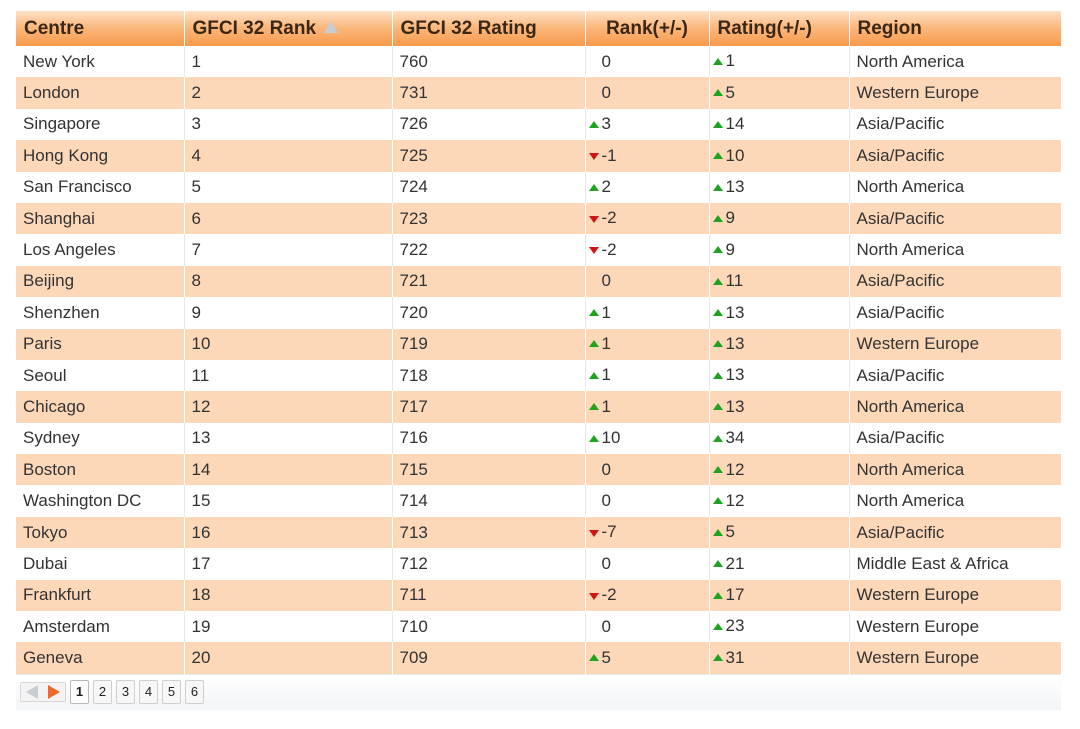 Image resolution: width=1080 pixels, height=729 pixels. I want to click on cell-rating-change-value: 34, so click(727, 438).